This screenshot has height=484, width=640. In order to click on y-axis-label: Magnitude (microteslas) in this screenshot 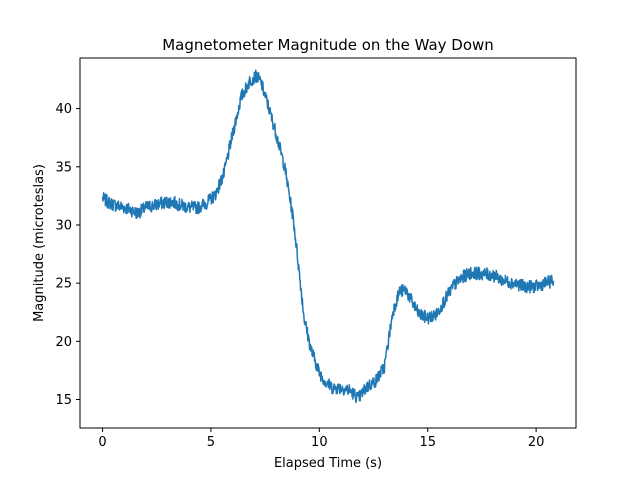, I will do `click(39, 243)`.